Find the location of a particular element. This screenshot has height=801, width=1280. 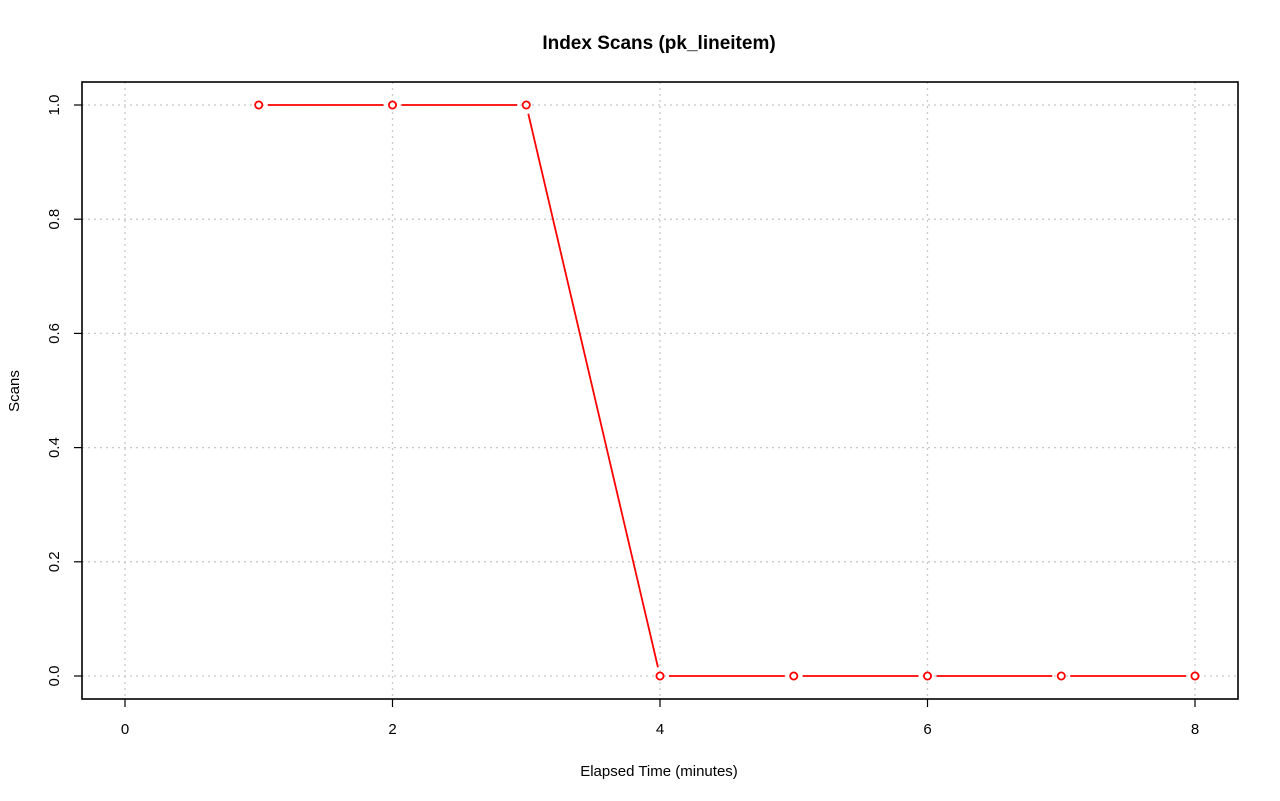

x-axis-label: Elapsed Time (minutes) is located at coordinates (659, 771).